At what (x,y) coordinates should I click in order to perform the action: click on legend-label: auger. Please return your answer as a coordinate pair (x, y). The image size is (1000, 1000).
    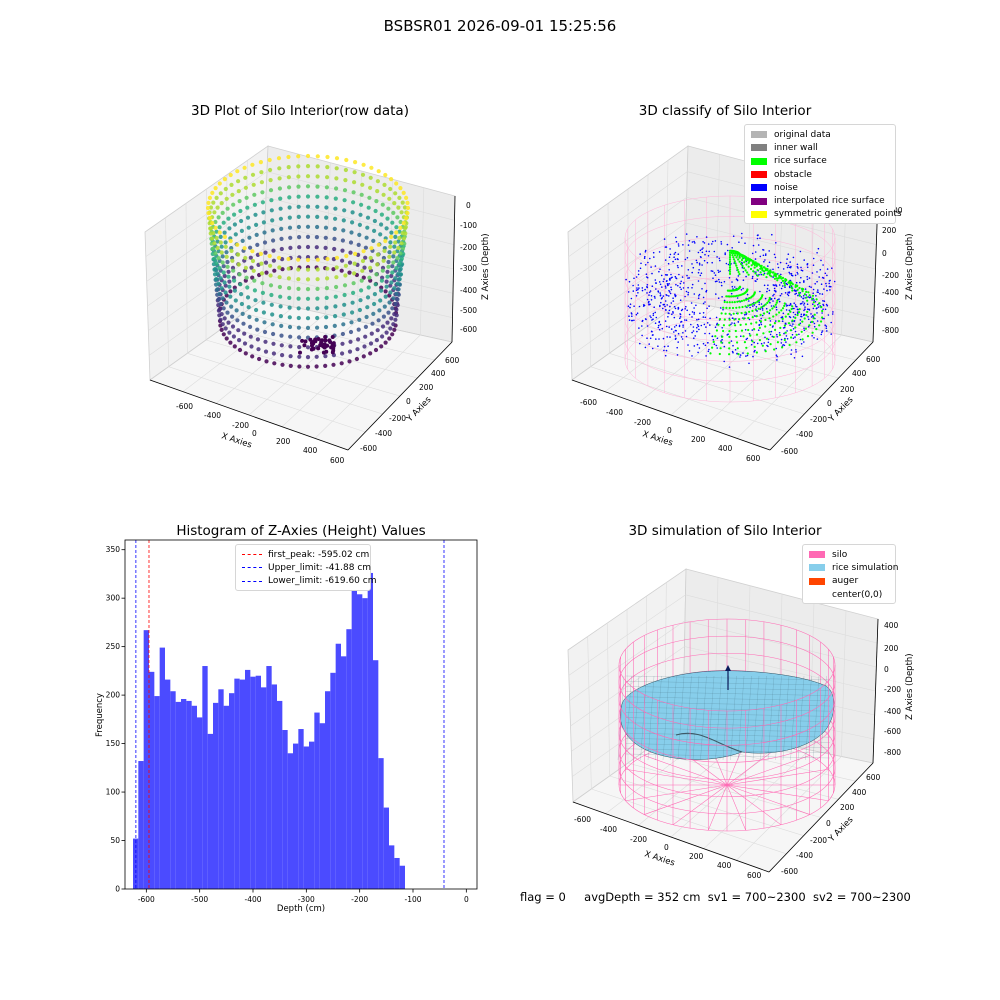
    Looking at the image, I should click on (845, 581).